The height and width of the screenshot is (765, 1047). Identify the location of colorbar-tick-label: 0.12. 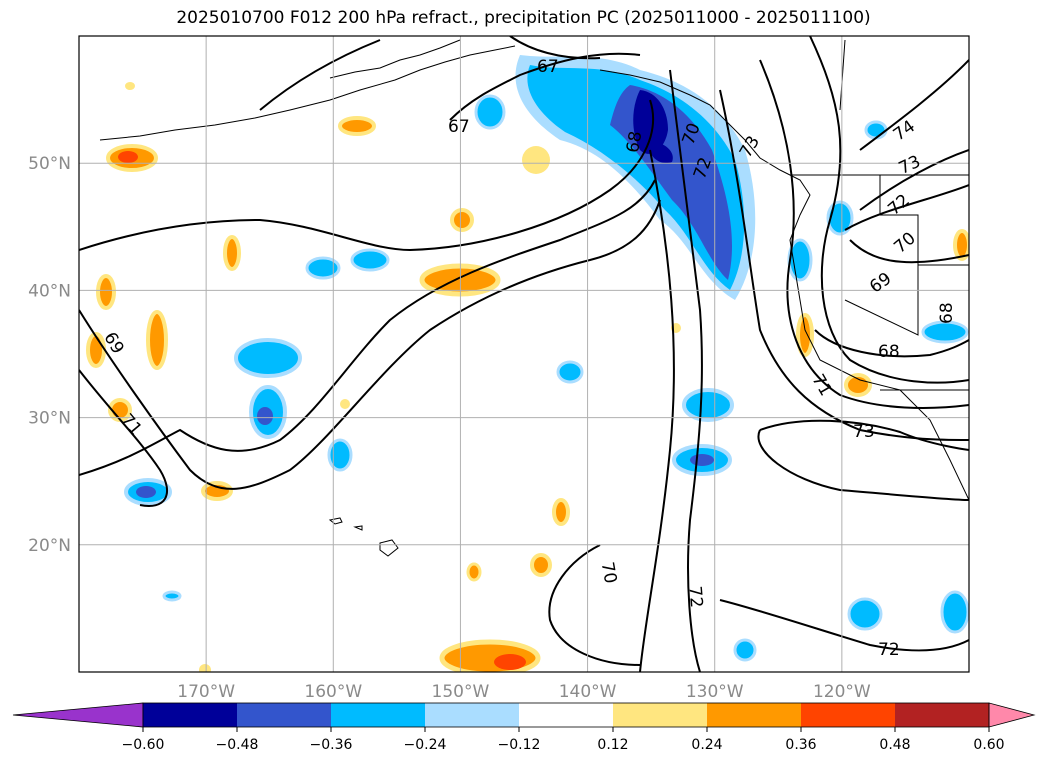
(612, 745).